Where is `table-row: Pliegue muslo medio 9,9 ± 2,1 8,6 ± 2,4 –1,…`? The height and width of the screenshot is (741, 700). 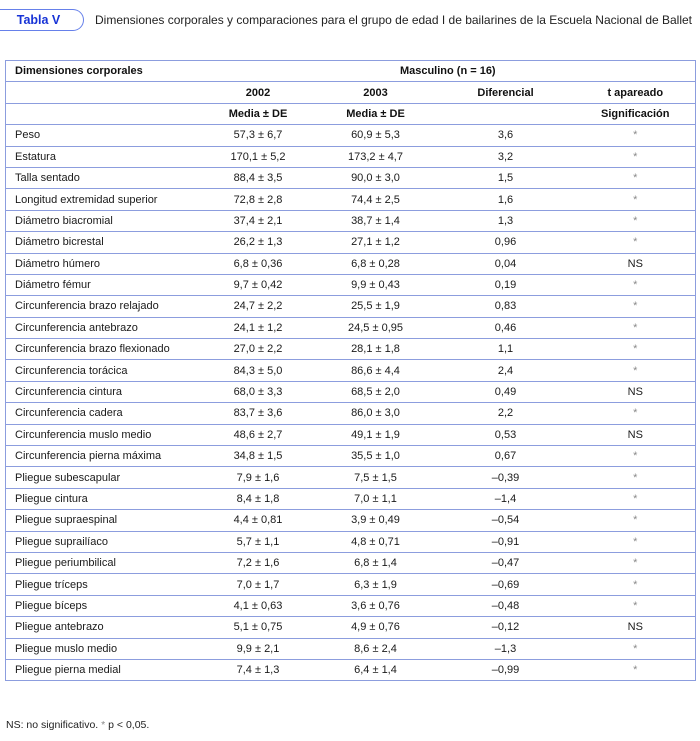
table-row: Pliegue muslo medio 9,9 ± 2,1 8,6 ± 2,4 –1,… is located at coordinates (350, 648).